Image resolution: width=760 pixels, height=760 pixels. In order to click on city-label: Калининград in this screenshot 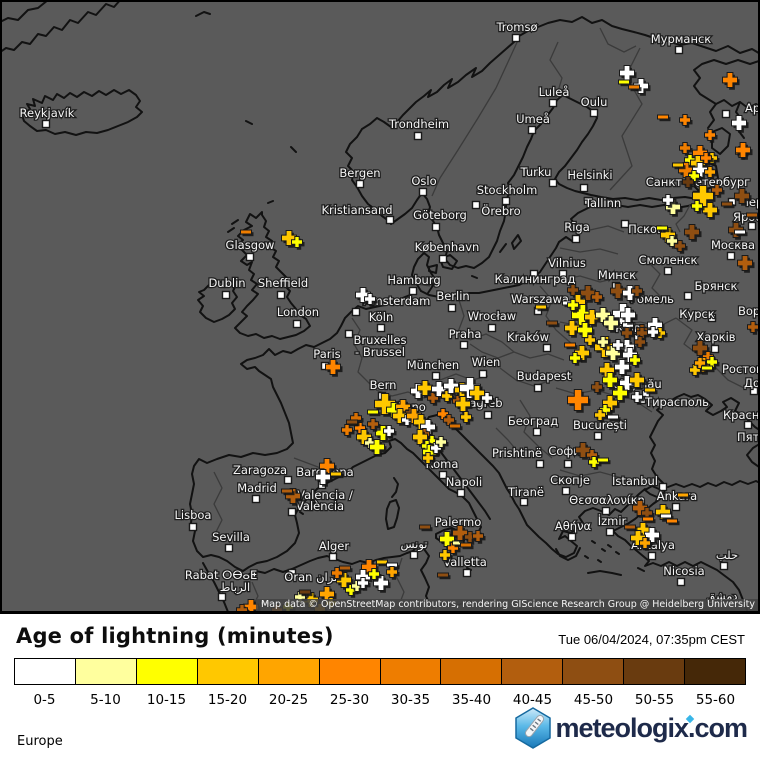, I will do `click(535, 279)`.